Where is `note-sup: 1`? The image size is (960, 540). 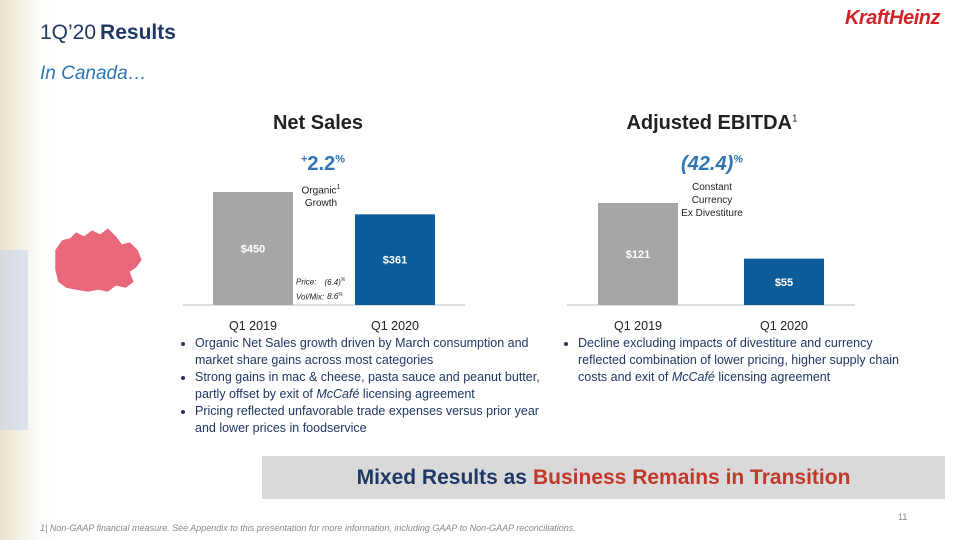 note-sup: 1 is located at coordinates (338, 187).